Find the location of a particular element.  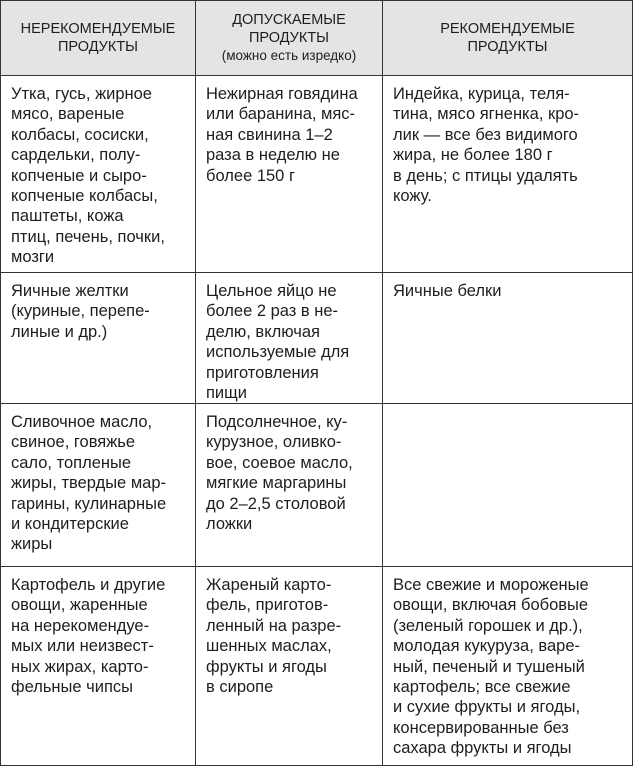

table-cell: Яичные белки is located at coordinates (508, 338).